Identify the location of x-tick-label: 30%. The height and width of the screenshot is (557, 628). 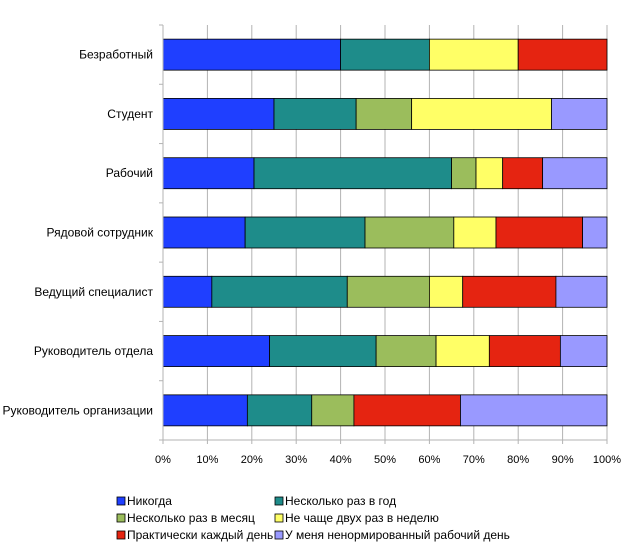
(296, 460).